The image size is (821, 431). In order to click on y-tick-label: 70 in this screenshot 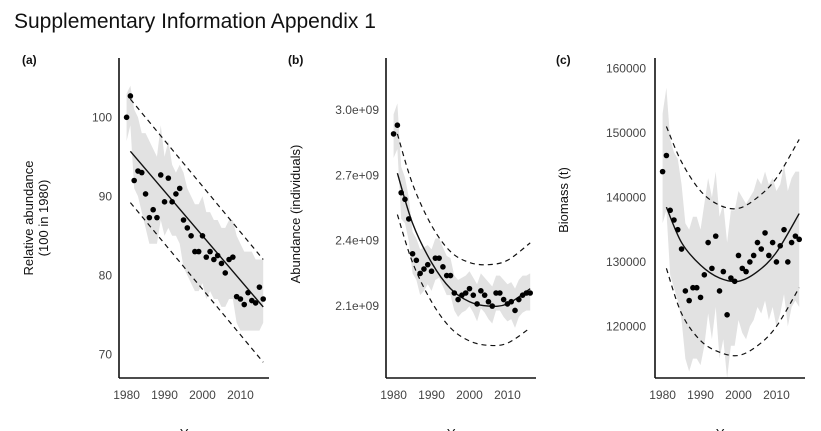, I will do `click(106, 354)`.